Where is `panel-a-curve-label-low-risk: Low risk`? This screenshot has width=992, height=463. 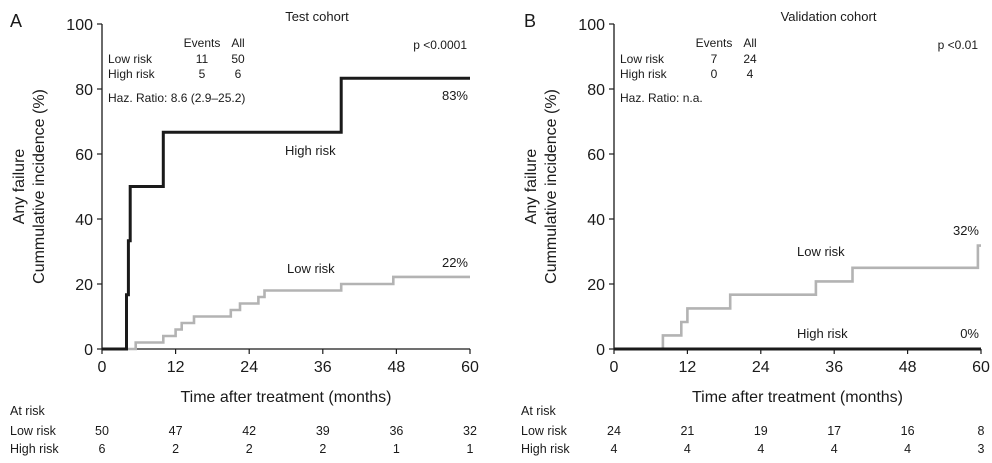
panel-a-curve-label-low-risk: Low risk is located at coordinates (311, 268).